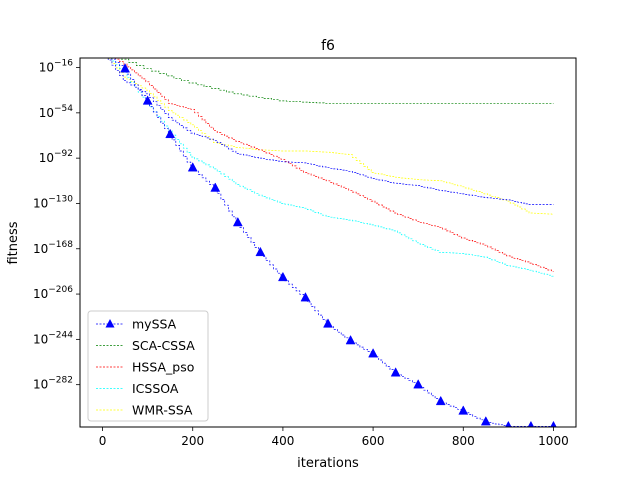 The height and width of the screenshot is (480, 640). Describe the element at coordinates (328, 463) in the screenshot. I see `x-axis-label: iterations` at that location.